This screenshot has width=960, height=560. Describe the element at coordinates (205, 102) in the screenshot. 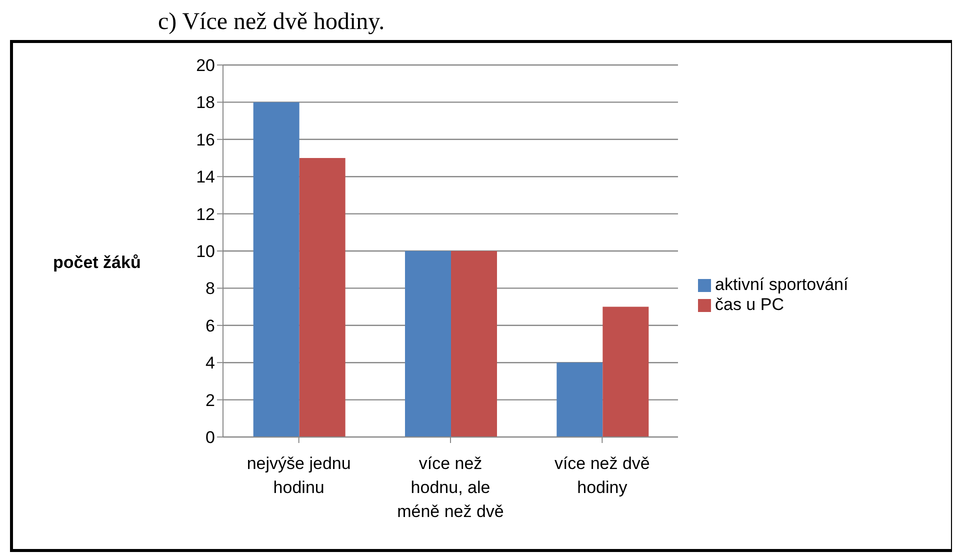

I see `y-tick-label: 18` at that location.